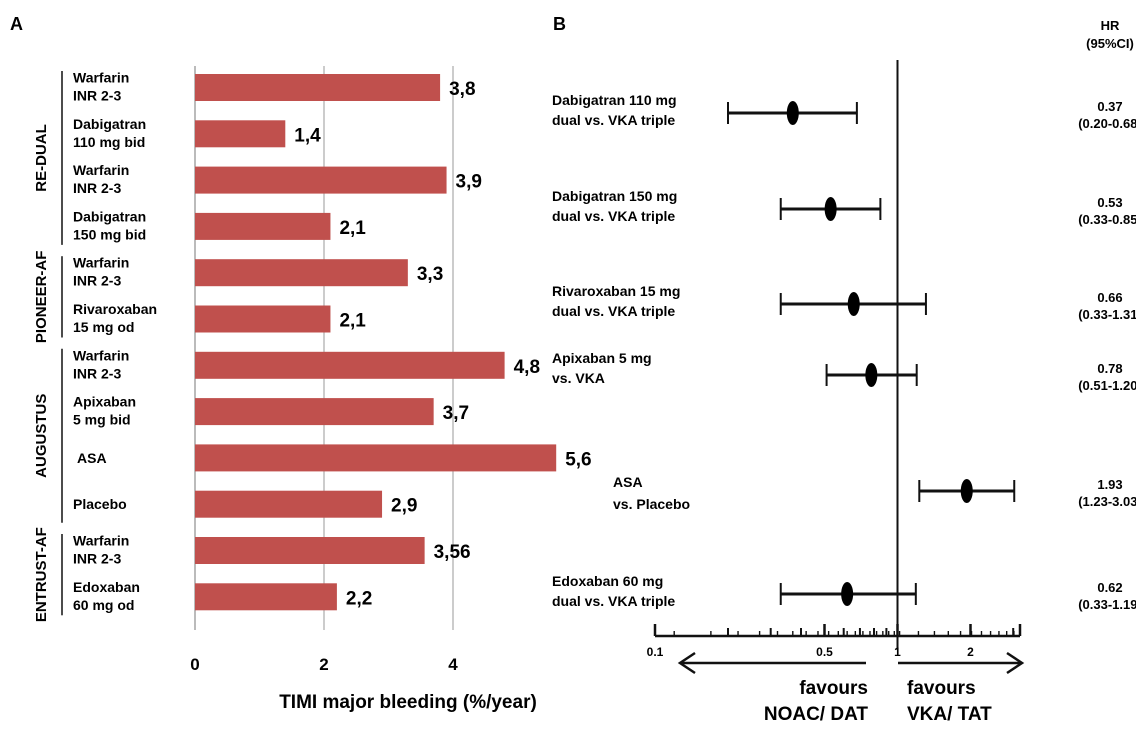  What do you see at coordinates (462, 89) in the screenshot?
I see `bar-value-label: 3,8` at bounding box center [462, 89].